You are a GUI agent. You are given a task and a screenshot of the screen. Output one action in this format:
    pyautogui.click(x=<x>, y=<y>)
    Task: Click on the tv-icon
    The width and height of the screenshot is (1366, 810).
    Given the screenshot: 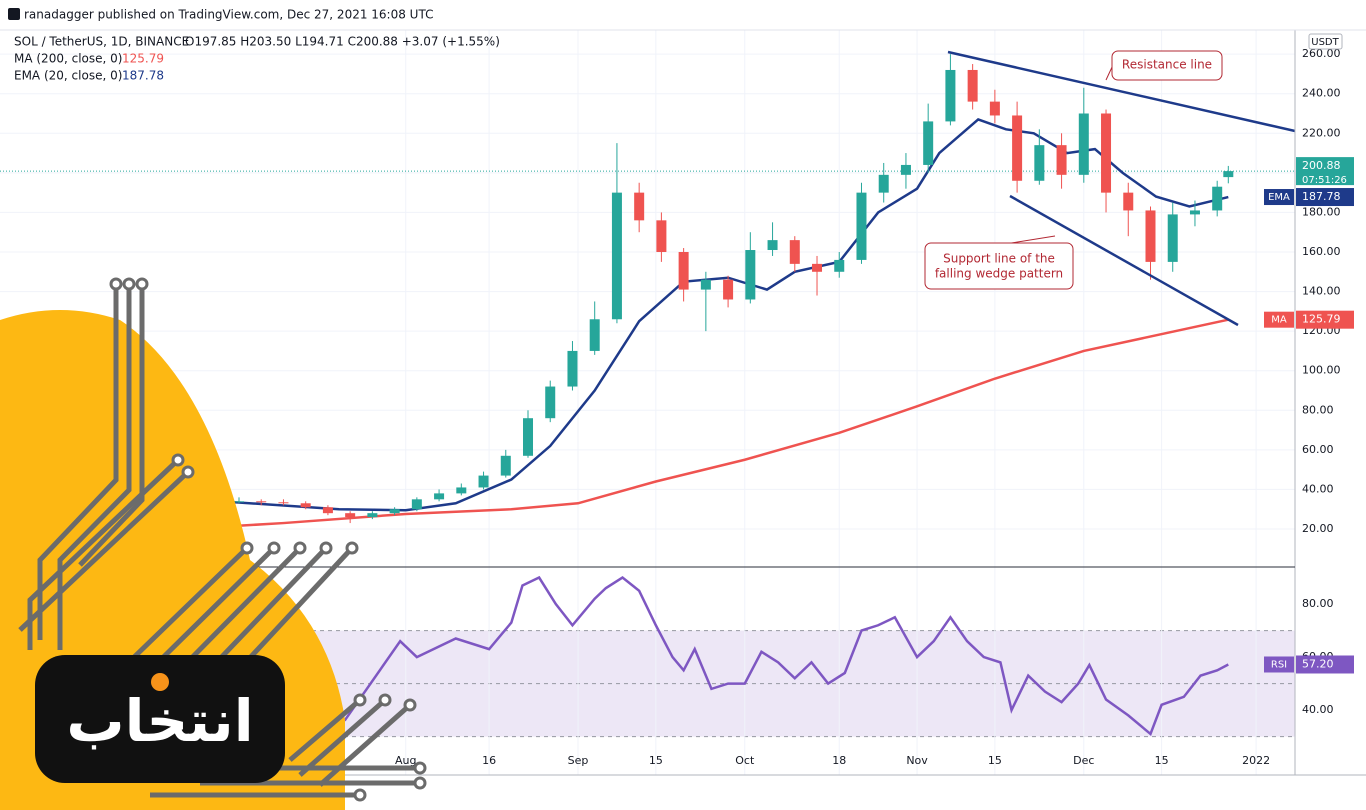 What is the action you would take?
    pyautogui.click(x=14, y=14)
    